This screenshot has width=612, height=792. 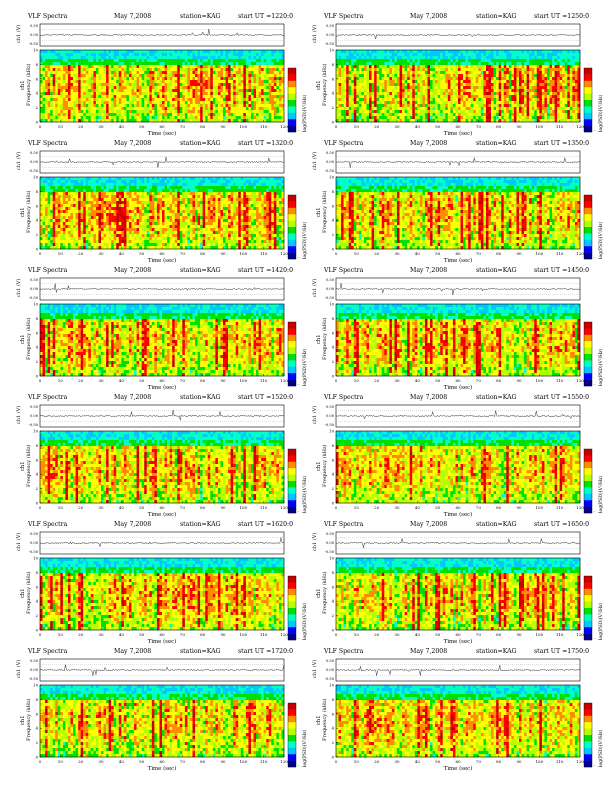 What do you see at coordinates (37, 64) in the screenshot?
I see `freq-tick-label: 8` at bounding box center [37, 64].